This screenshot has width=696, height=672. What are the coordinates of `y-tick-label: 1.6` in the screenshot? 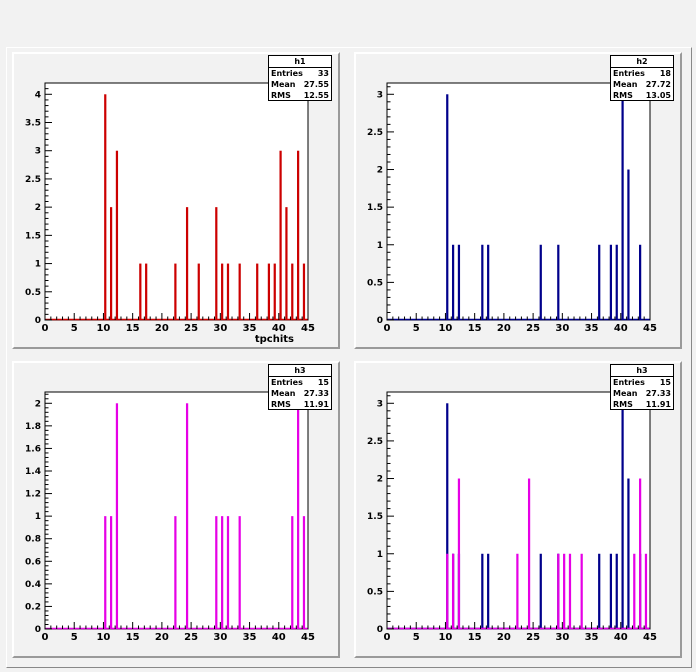 It's located at (33, 449).